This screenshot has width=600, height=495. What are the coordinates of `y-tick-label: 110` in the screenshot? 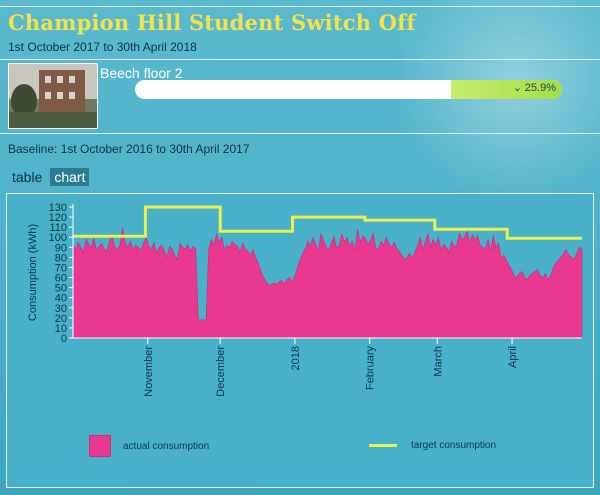 It's located at (58, 228).